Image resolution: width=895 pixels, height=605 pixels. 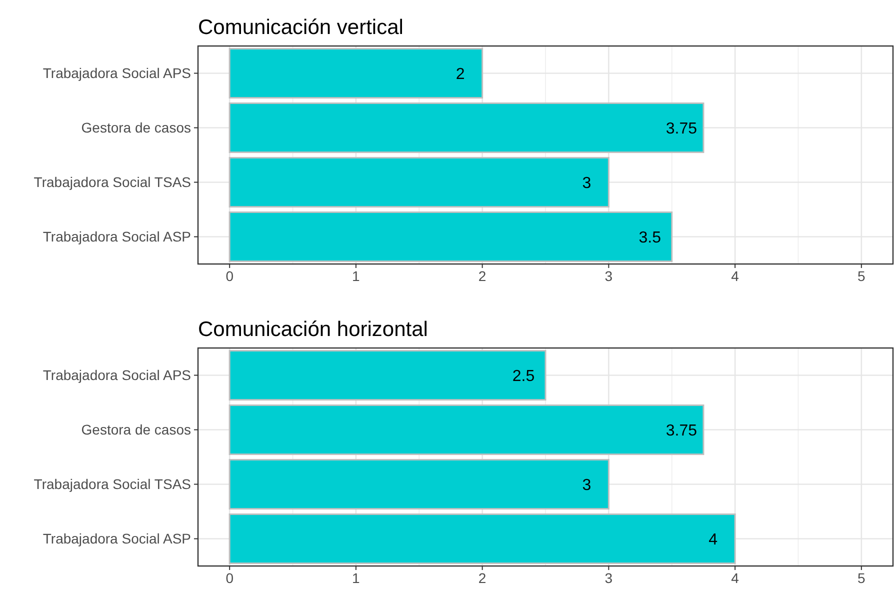 I want to click on chart-title: Comunicación vertical, so click(x=301, y=27).